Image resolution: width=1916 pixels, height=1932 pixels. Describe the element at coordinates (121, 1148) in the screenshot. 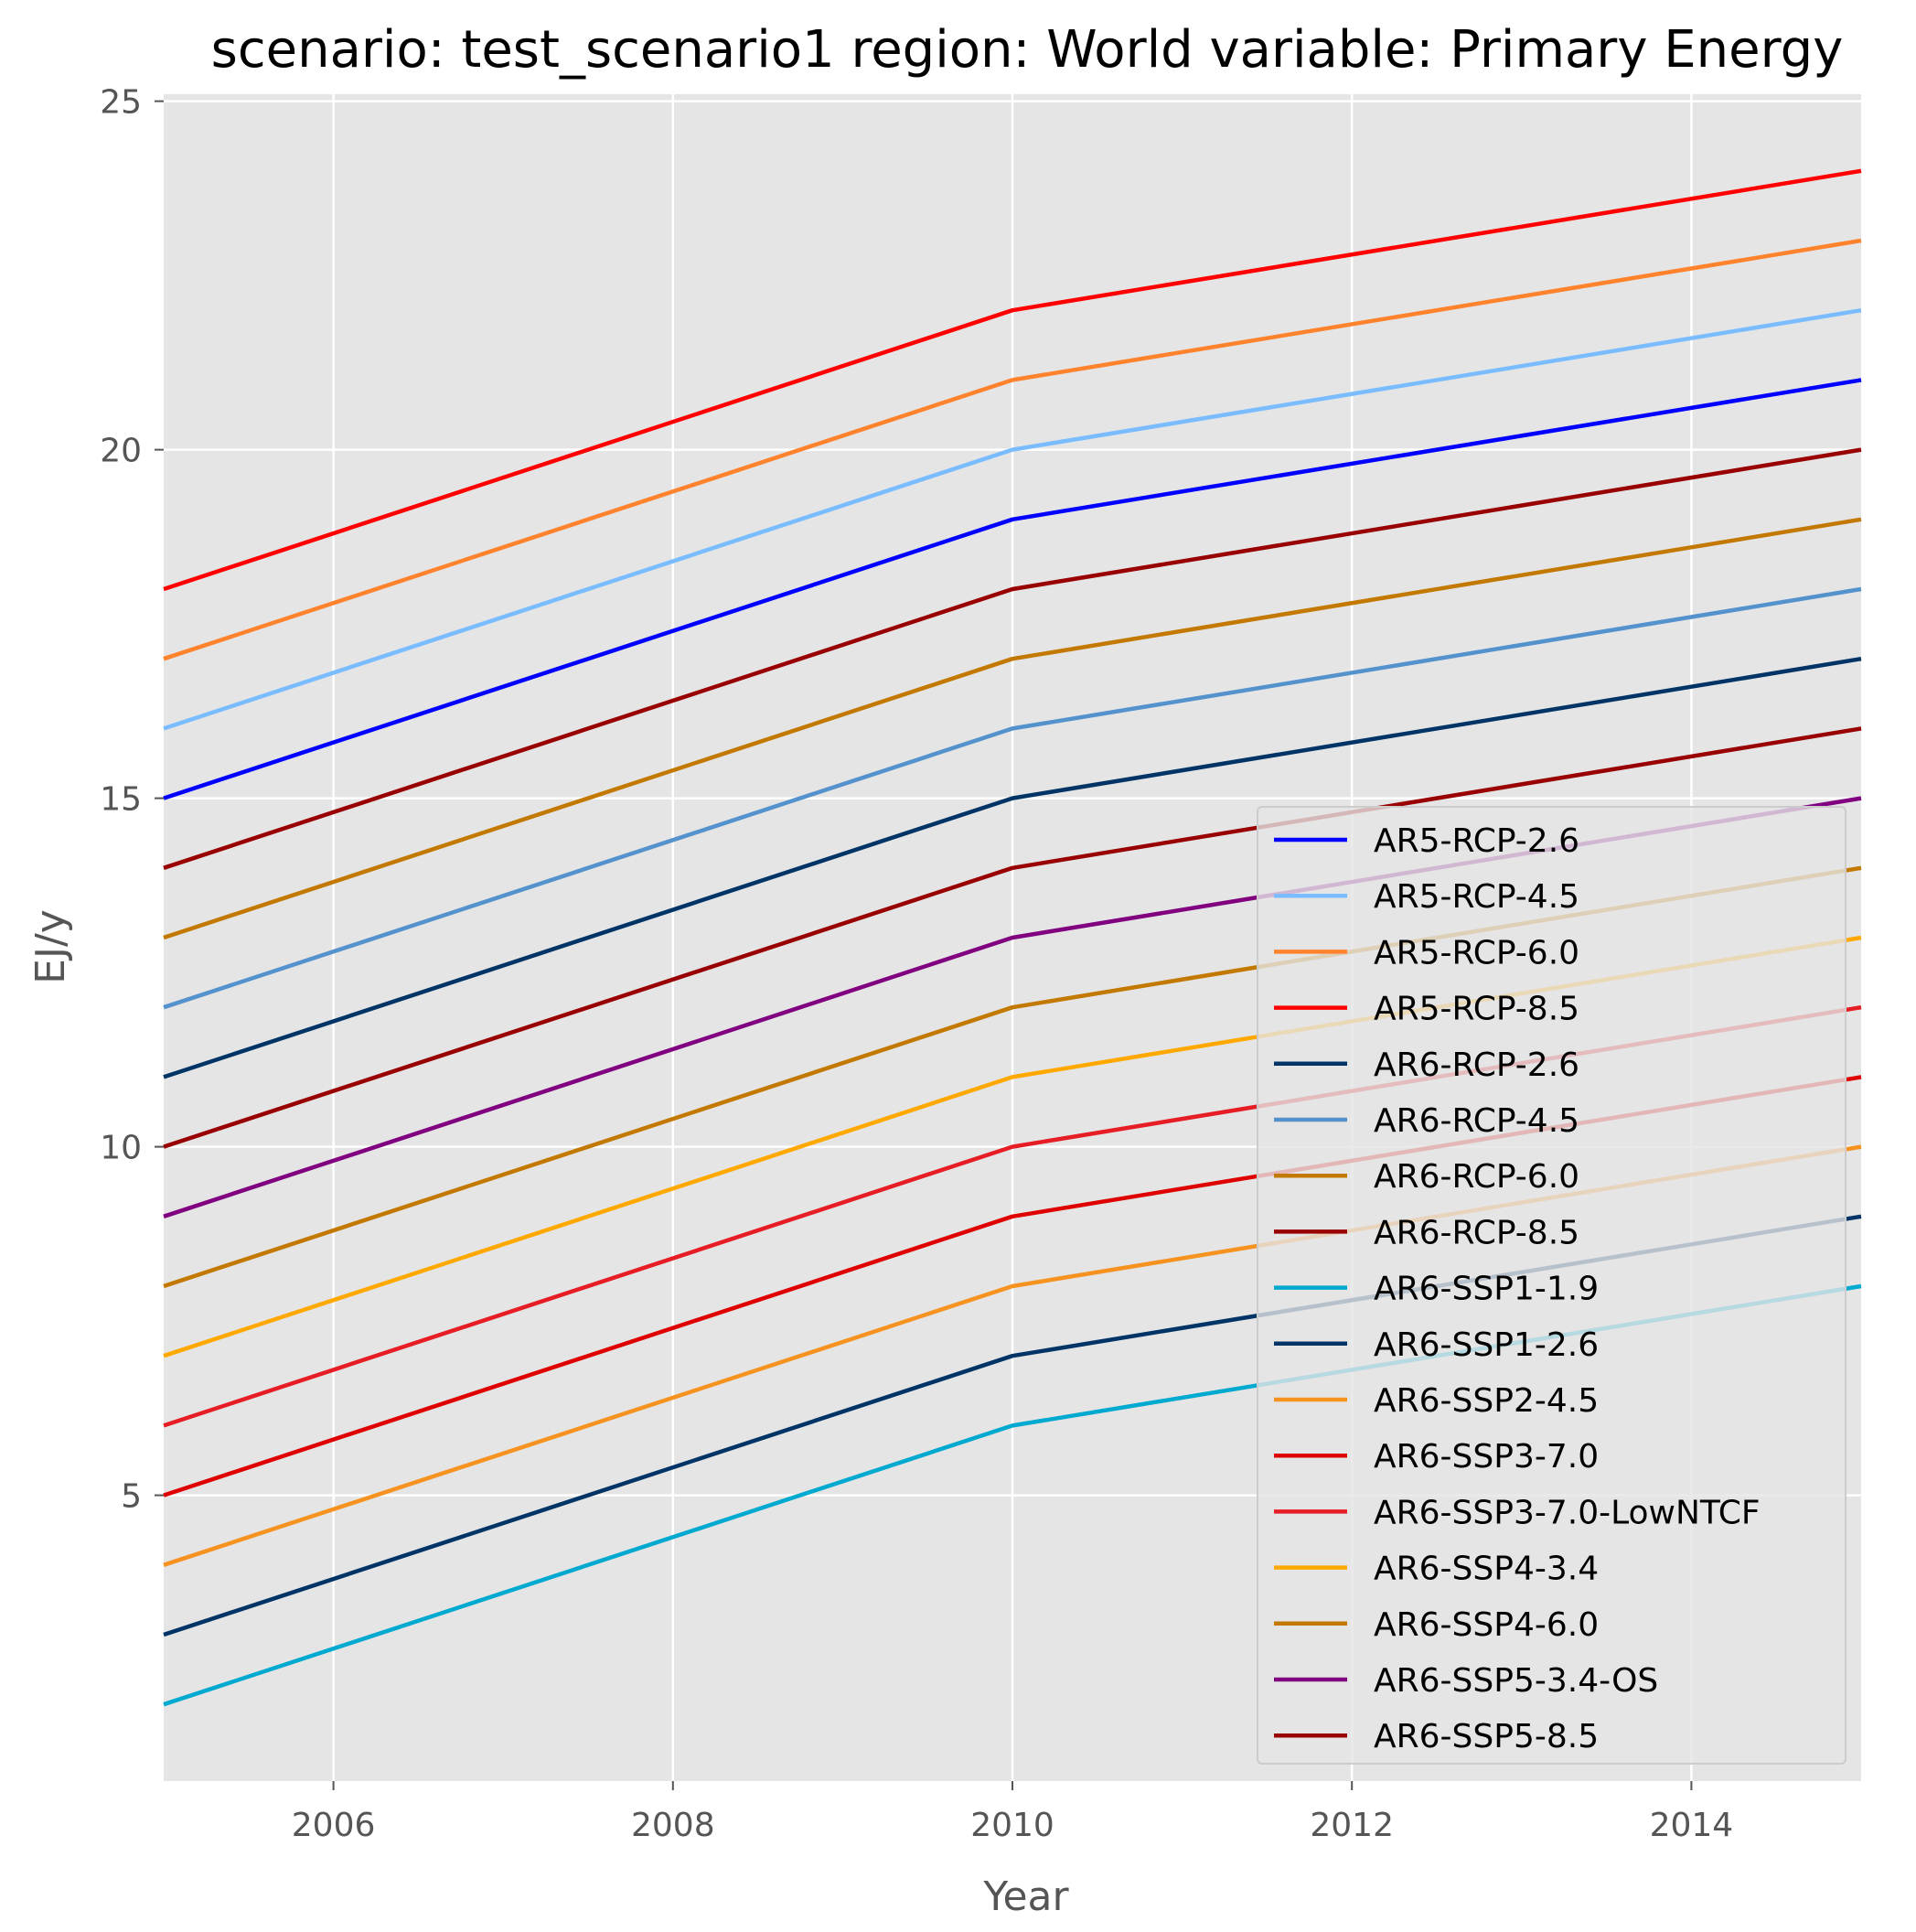

I see `y-tick-label: 10` at that location.